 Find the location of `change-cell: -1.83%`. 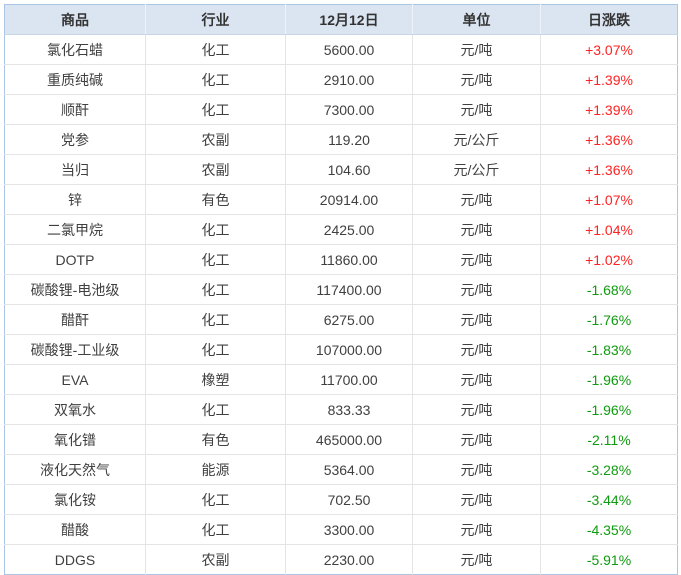

change-cell: -1.83% is located at coordinates (609, 349).